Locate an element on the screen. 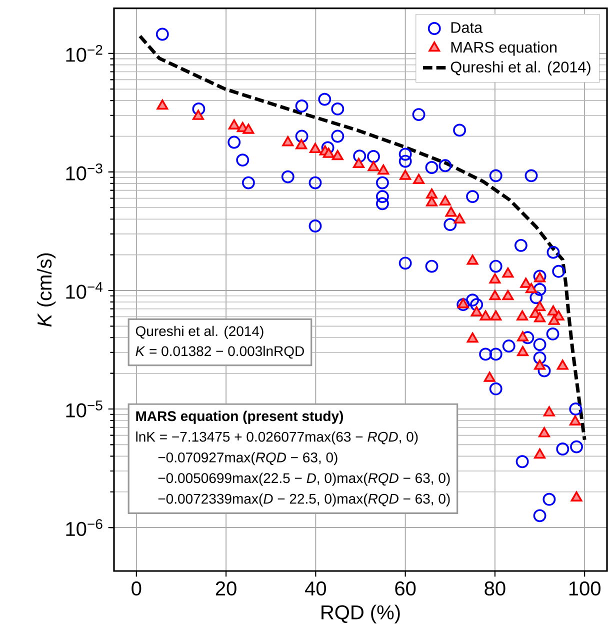  annotation: MARS equation (present study) is located at coordinates (240, 417).